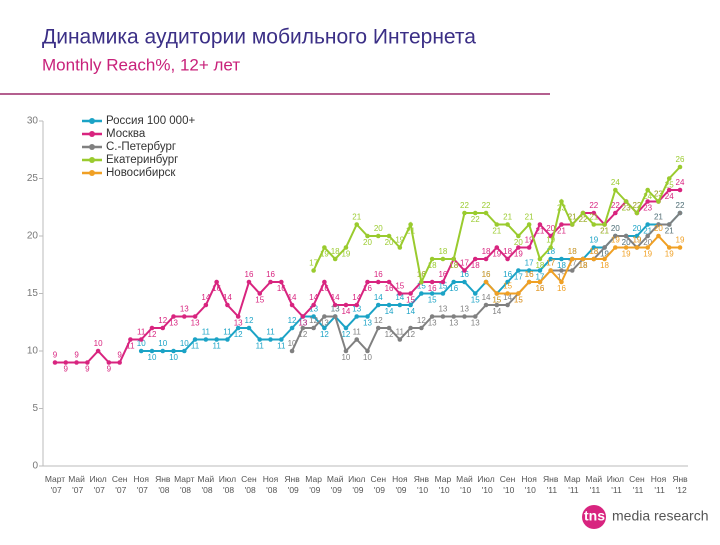 The width and height of the screenshot is (720, 545). Describe the element at coordinates (378, 484) in the screenshot. I see `x-tick-label: Сен '09` at that location.